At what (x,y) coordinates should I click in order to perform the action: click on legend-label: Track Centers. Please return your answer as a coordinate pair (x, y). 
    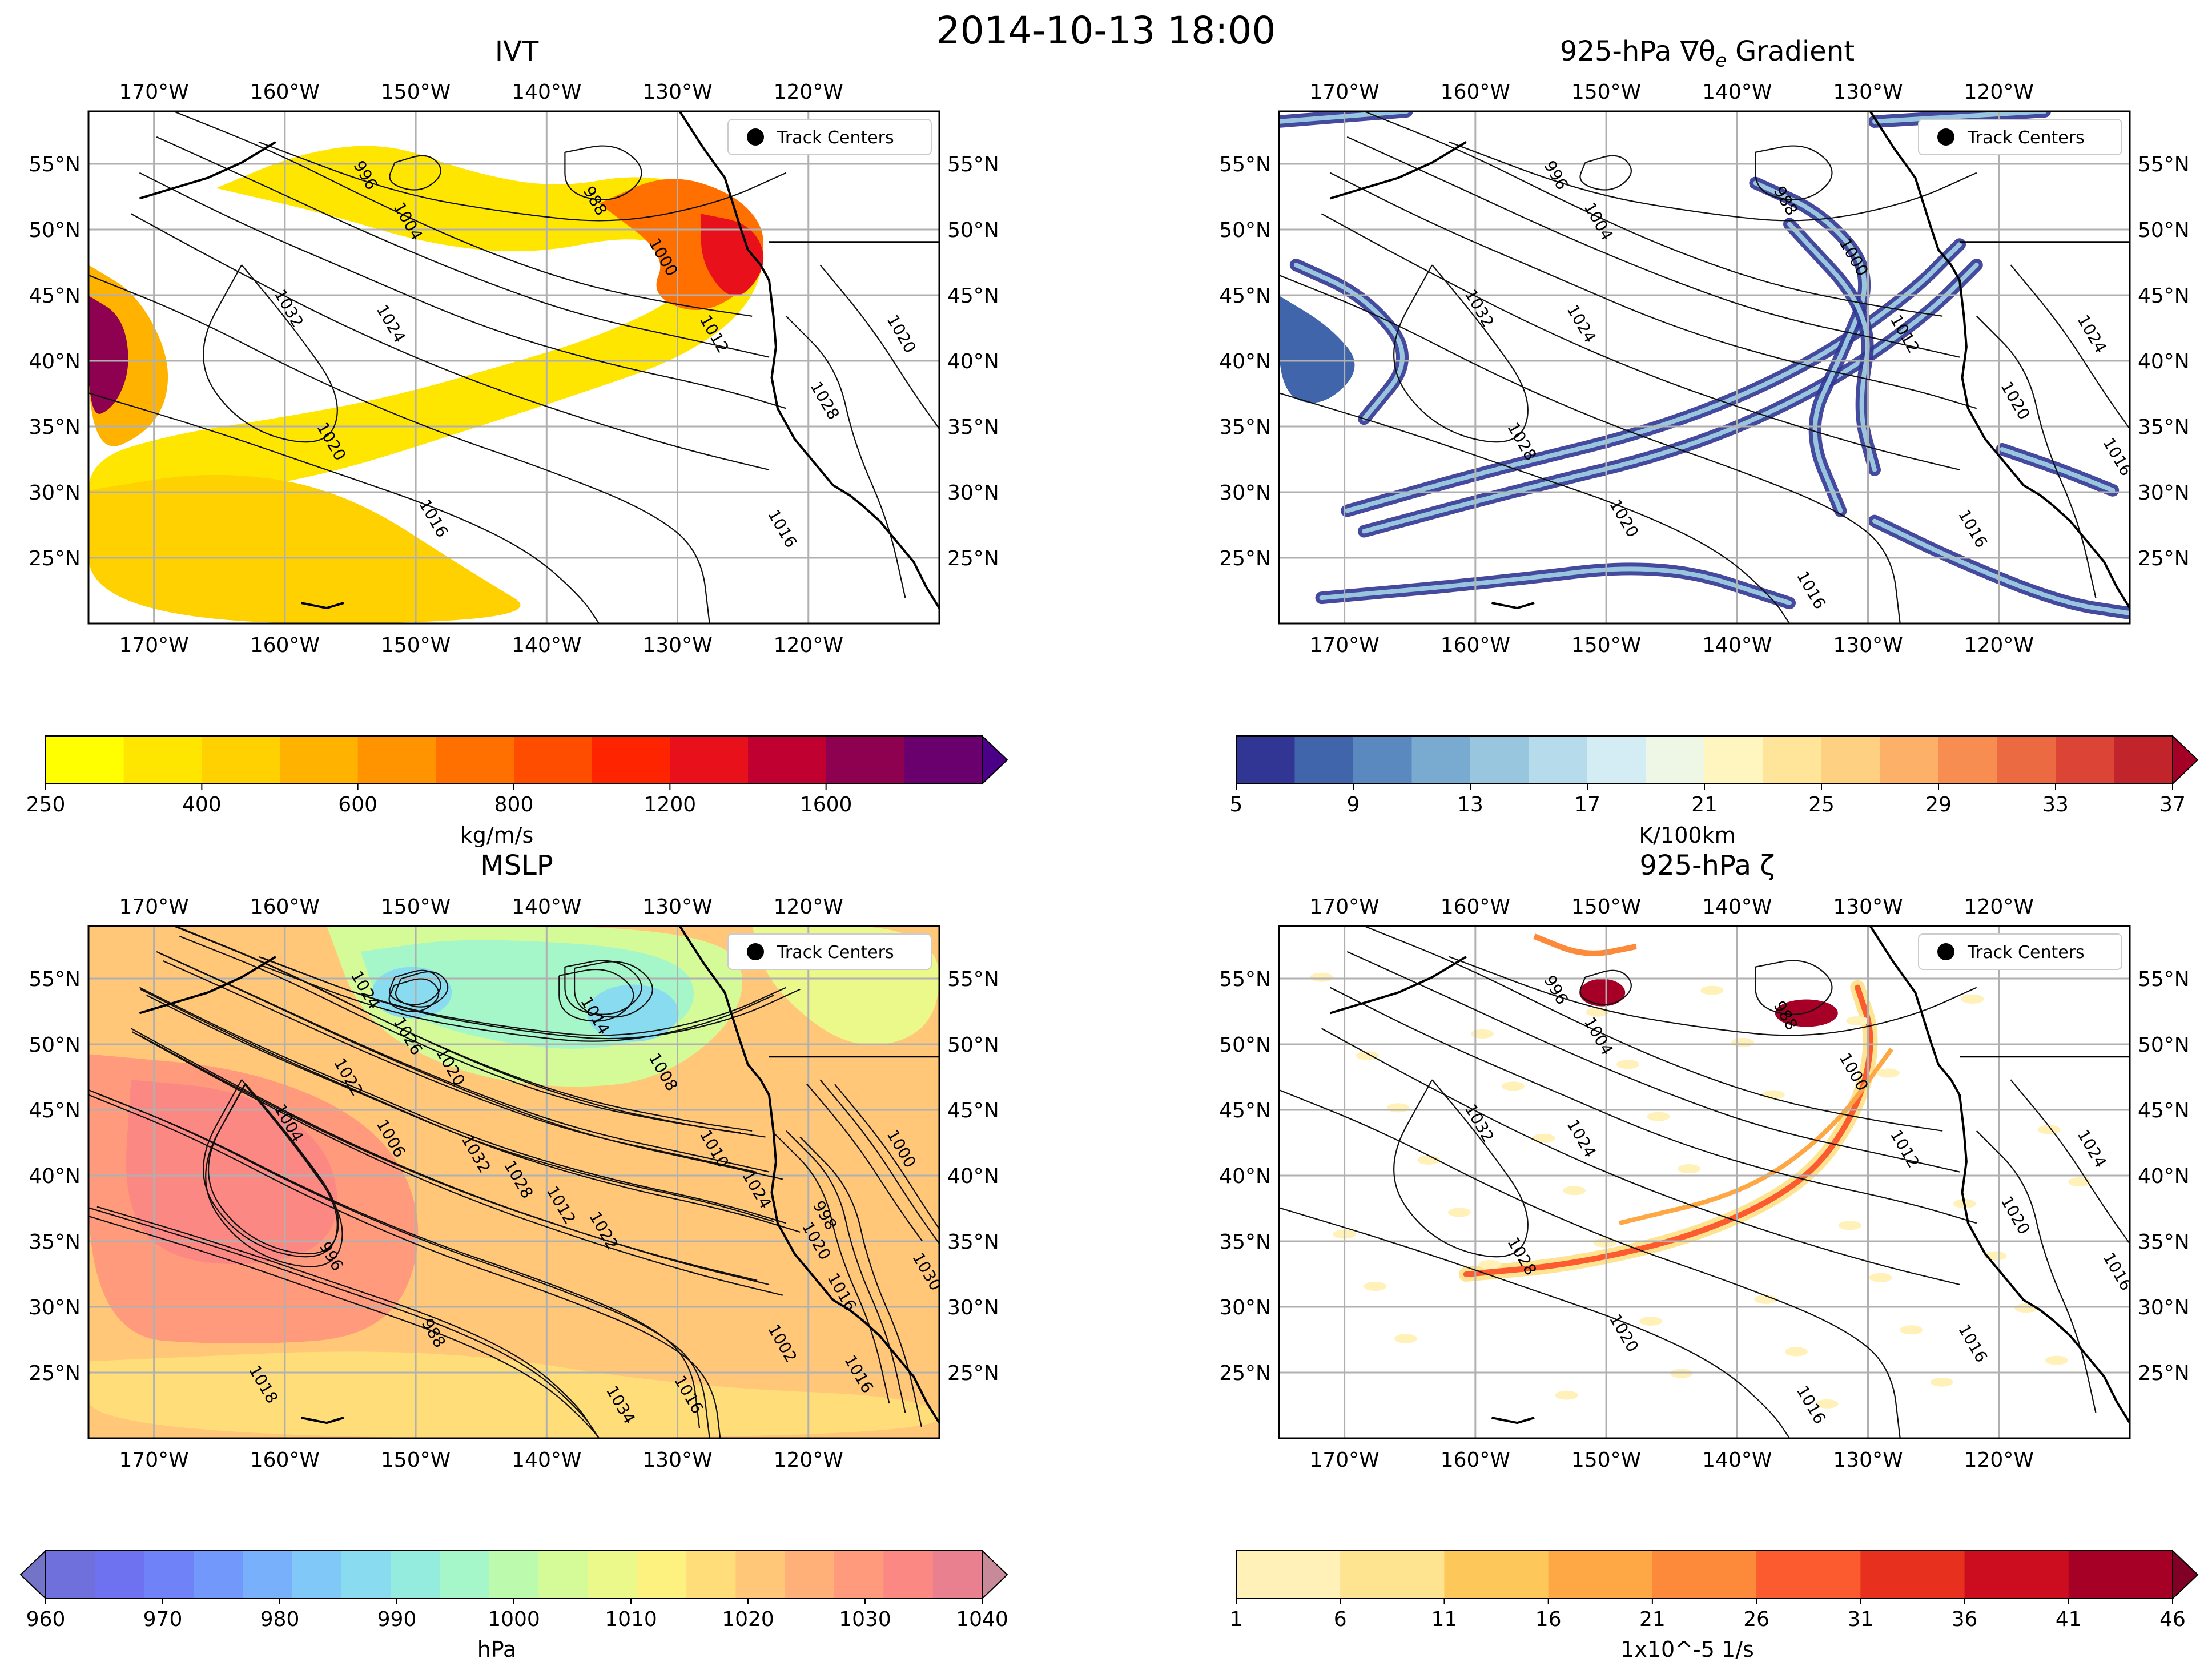
    Looking at the image, I should click on (835, 953).